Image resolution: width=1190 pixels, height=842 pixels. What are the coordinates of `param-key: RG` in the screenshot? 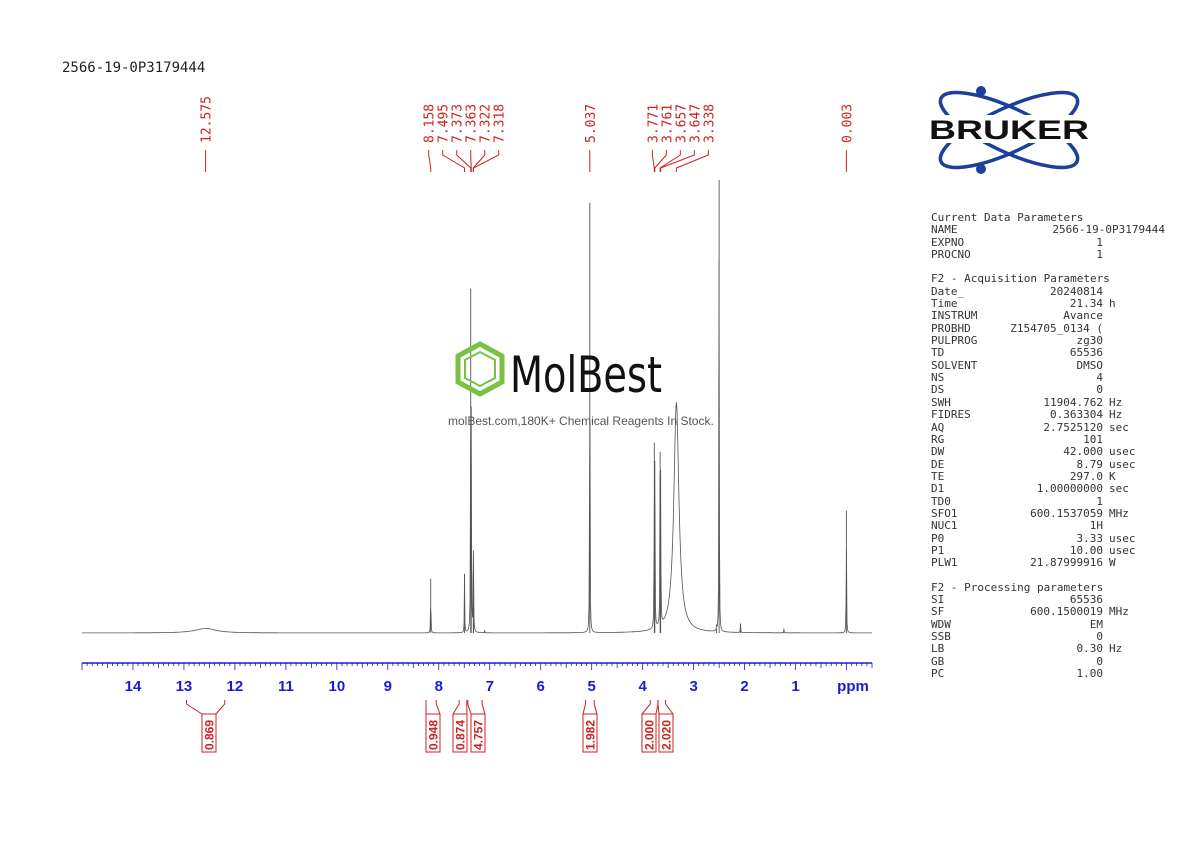 It's located at (938, 439).